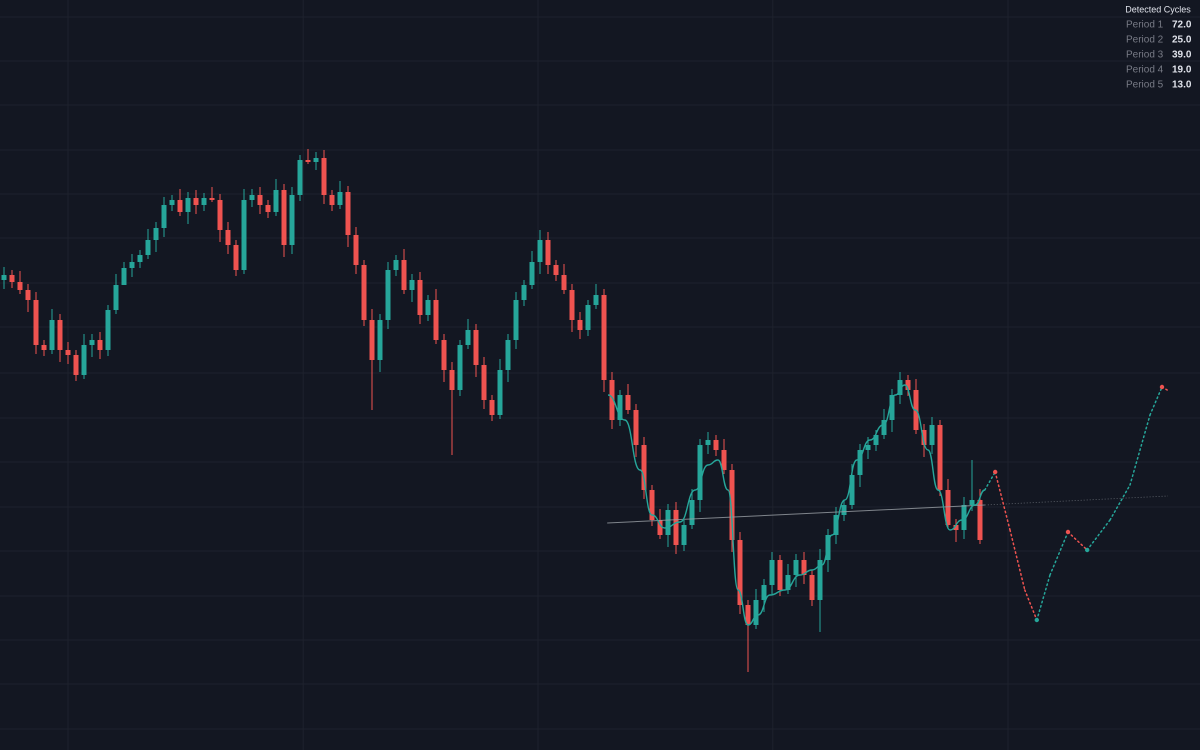 This screenshot has width=1200, height=750. I want to click on forecast-peak, so click(1068, 532).